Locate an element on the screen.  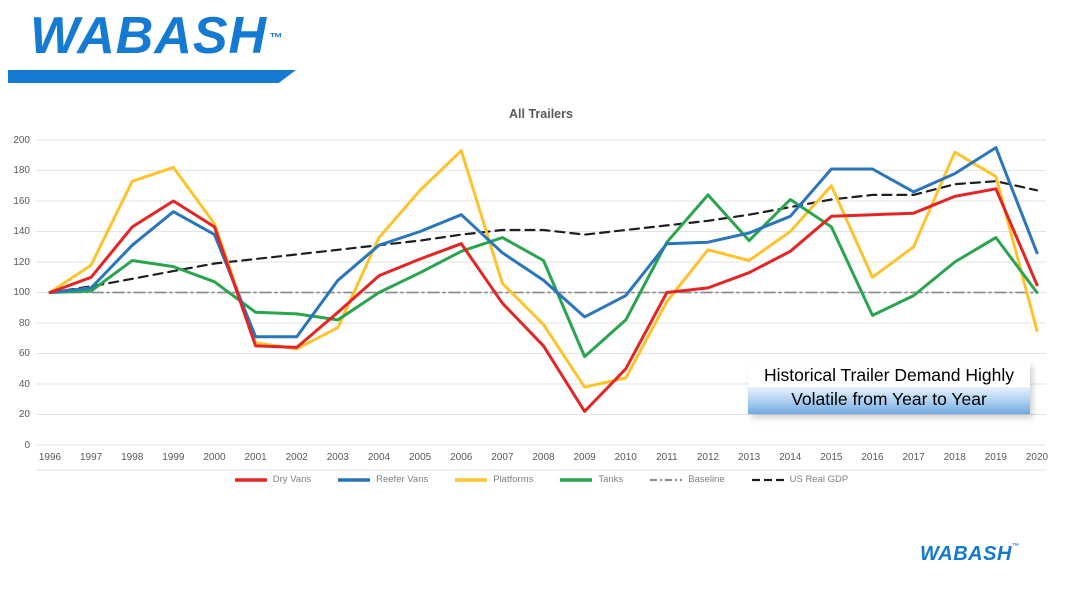
x-axis-tick-label: 2015 is located at coordinates (831, 457).